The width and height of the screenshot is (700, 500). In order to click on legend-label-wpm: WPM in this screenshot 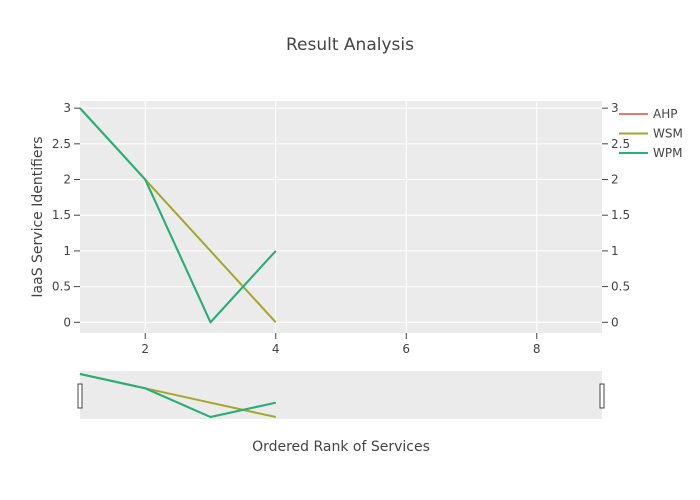, I will do `click(667, 153)`.